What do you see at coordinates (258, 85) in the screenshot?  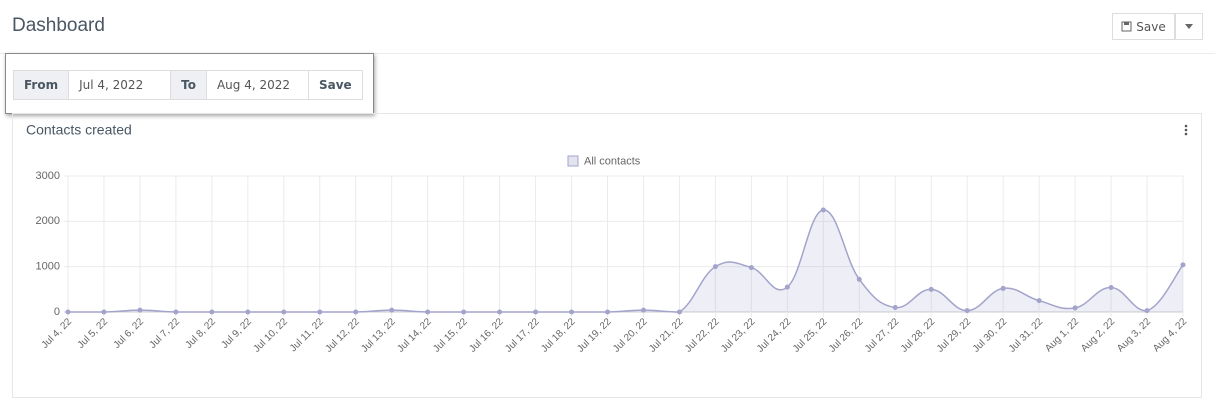 I see `to-input: Aug 4, 2022` at bounding box center [258, 85].